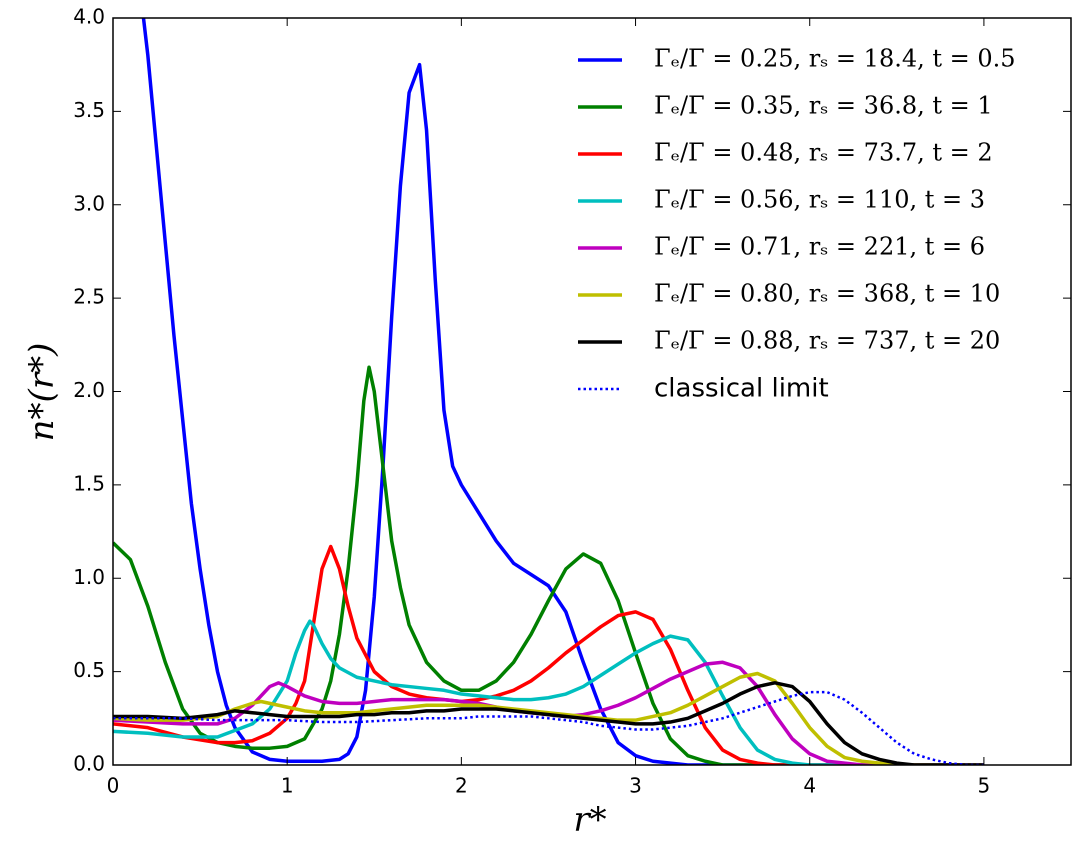  Describe the element at coordinates (461, 786) in the screenshot. I see `x-tick-label: 2` at that location.